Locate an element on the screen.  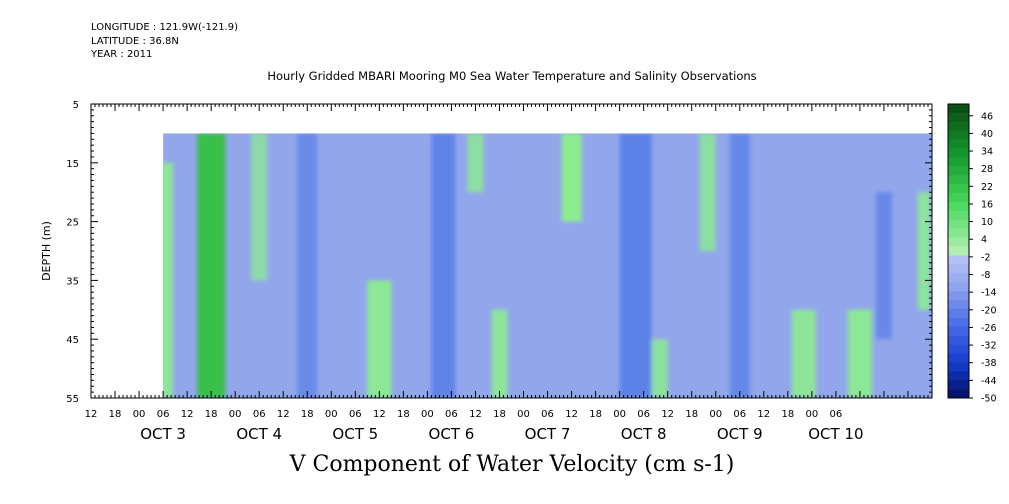
longitude-label: LONGITUDE : 121.9W(-121.9) is located at coordinates (164, 27).